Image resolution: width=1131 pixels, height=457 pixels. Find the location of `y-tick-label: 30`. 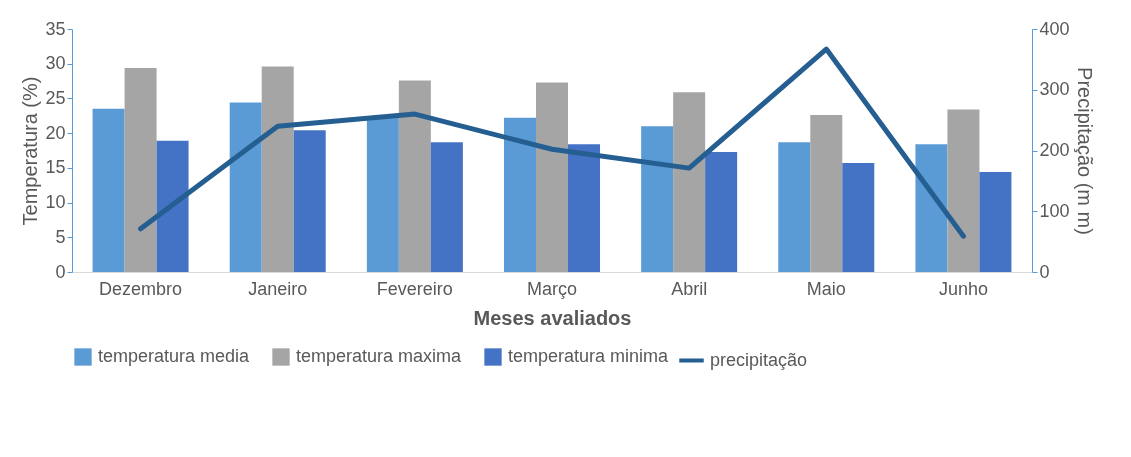

y-tick-label: 30 is located at coordinates (55, 63).